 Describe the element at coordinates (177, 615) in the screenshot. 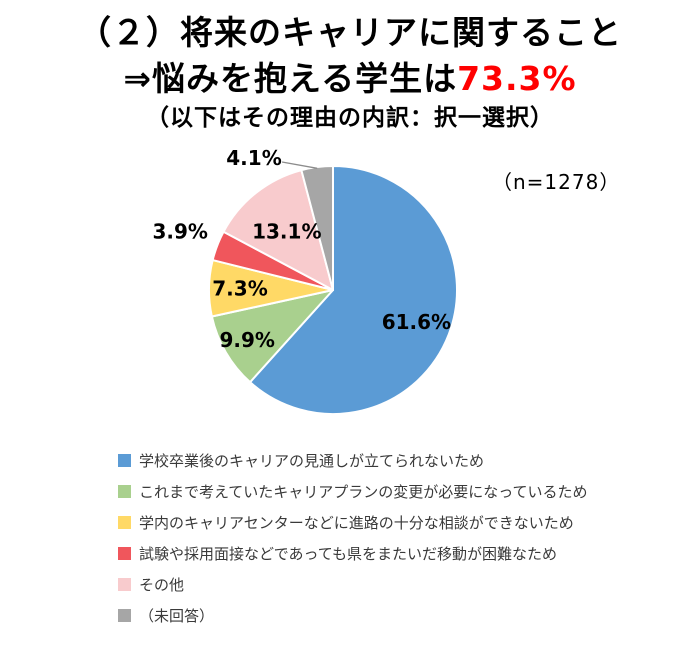

I see `legend-label-5: （未回答）` at that location.